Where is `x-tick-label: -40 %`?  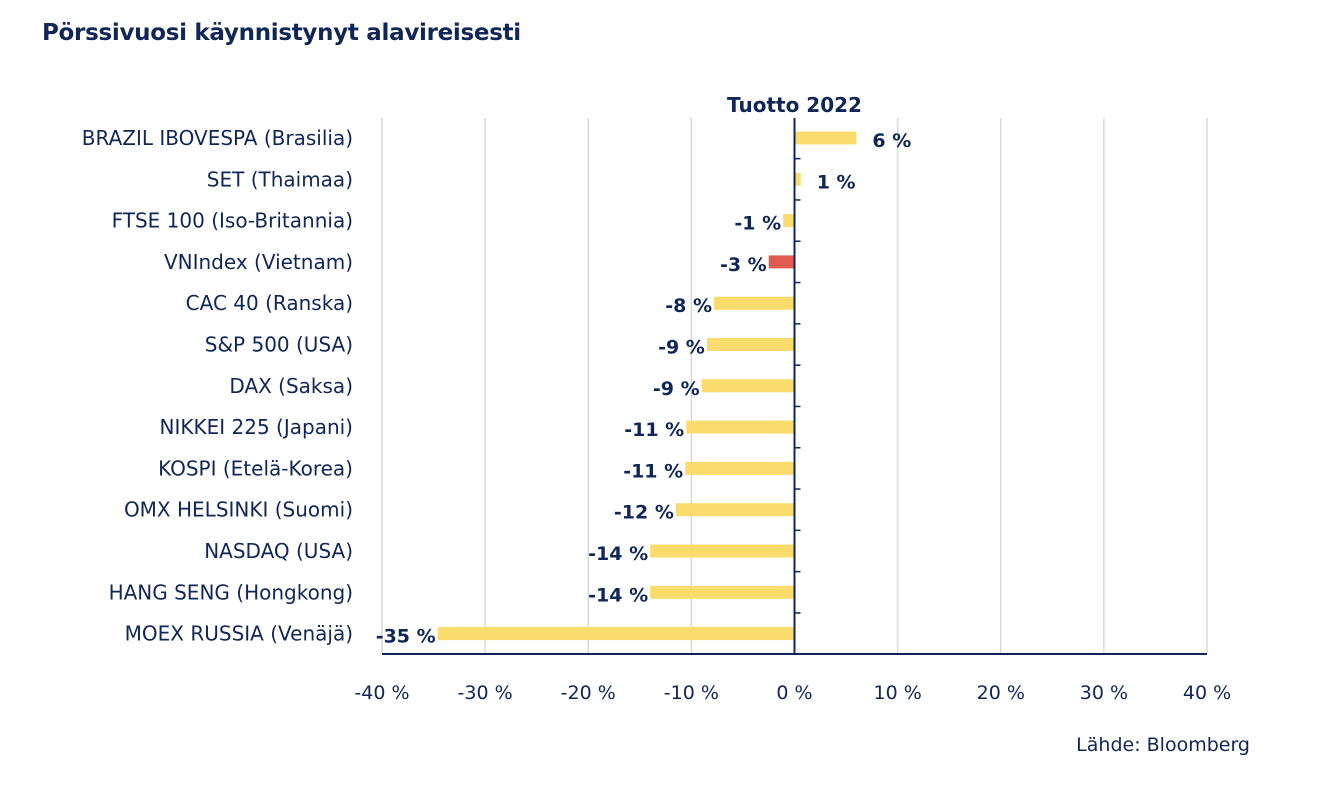
x-tick-label: -40 % is located at coordinates (381, 693).